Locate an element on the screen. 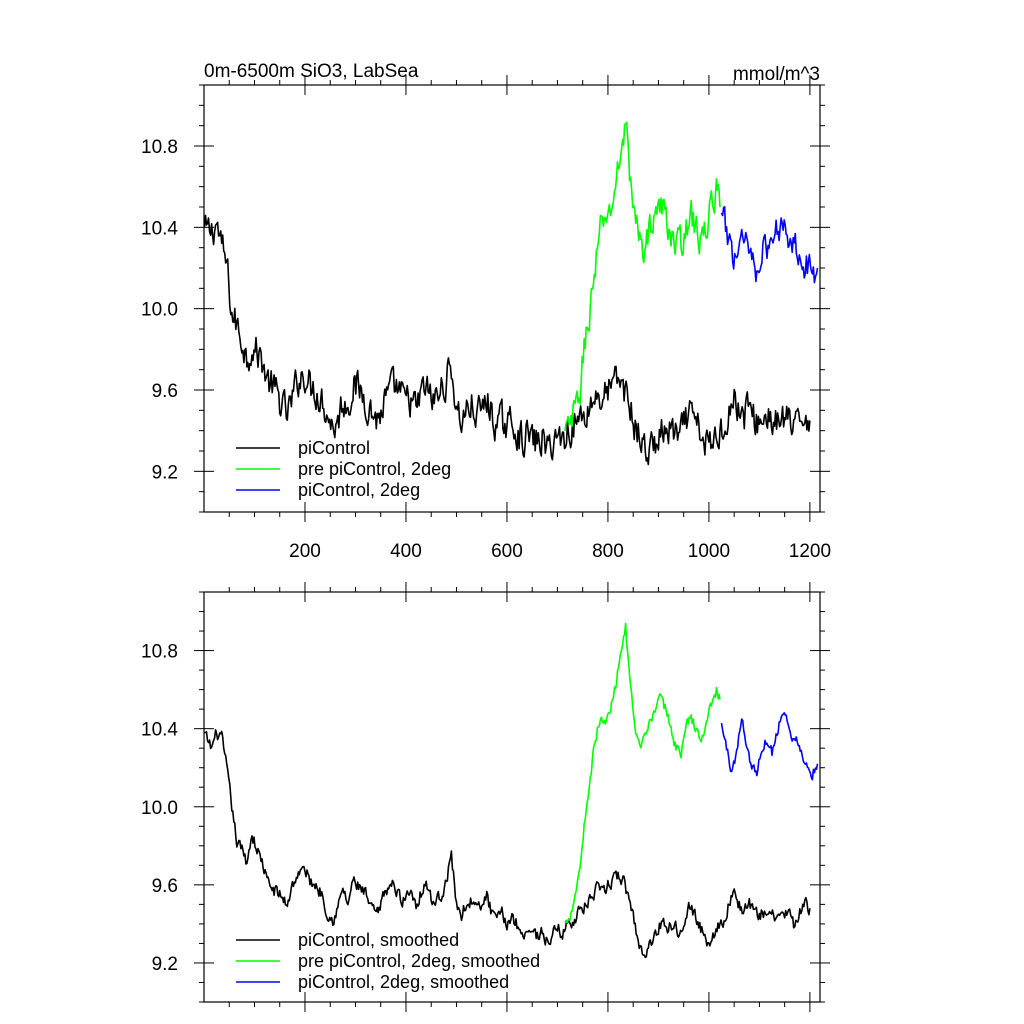 The height and width of the screenshot is (1024, 1024). legend-label: piControl, 2deg, smoothed is located at coordinates (403, 982).